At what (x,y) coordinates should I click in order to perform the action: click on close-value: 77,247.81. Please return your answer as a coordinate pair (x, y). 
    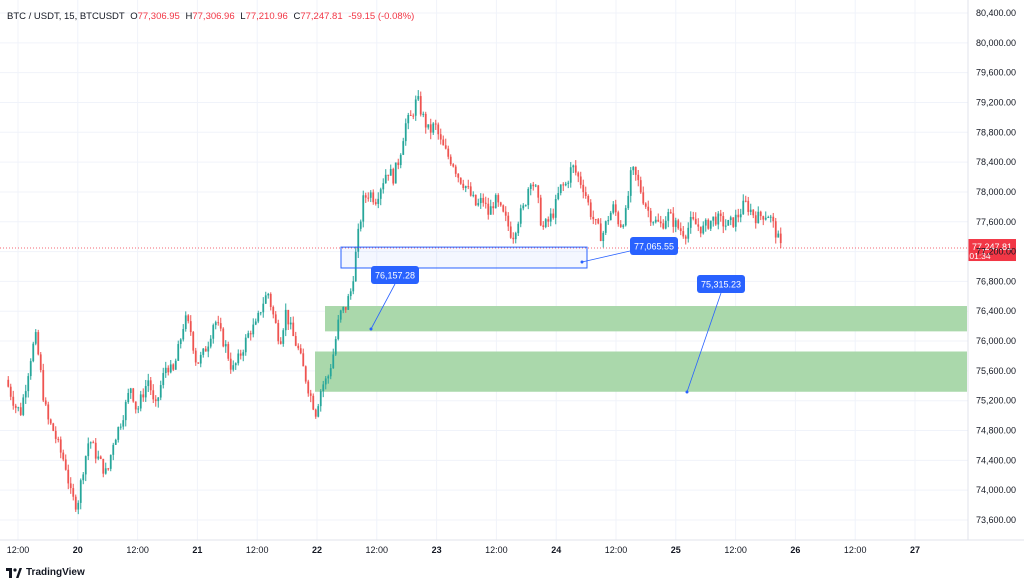
    Looking at the image, I should click on (321, 16).